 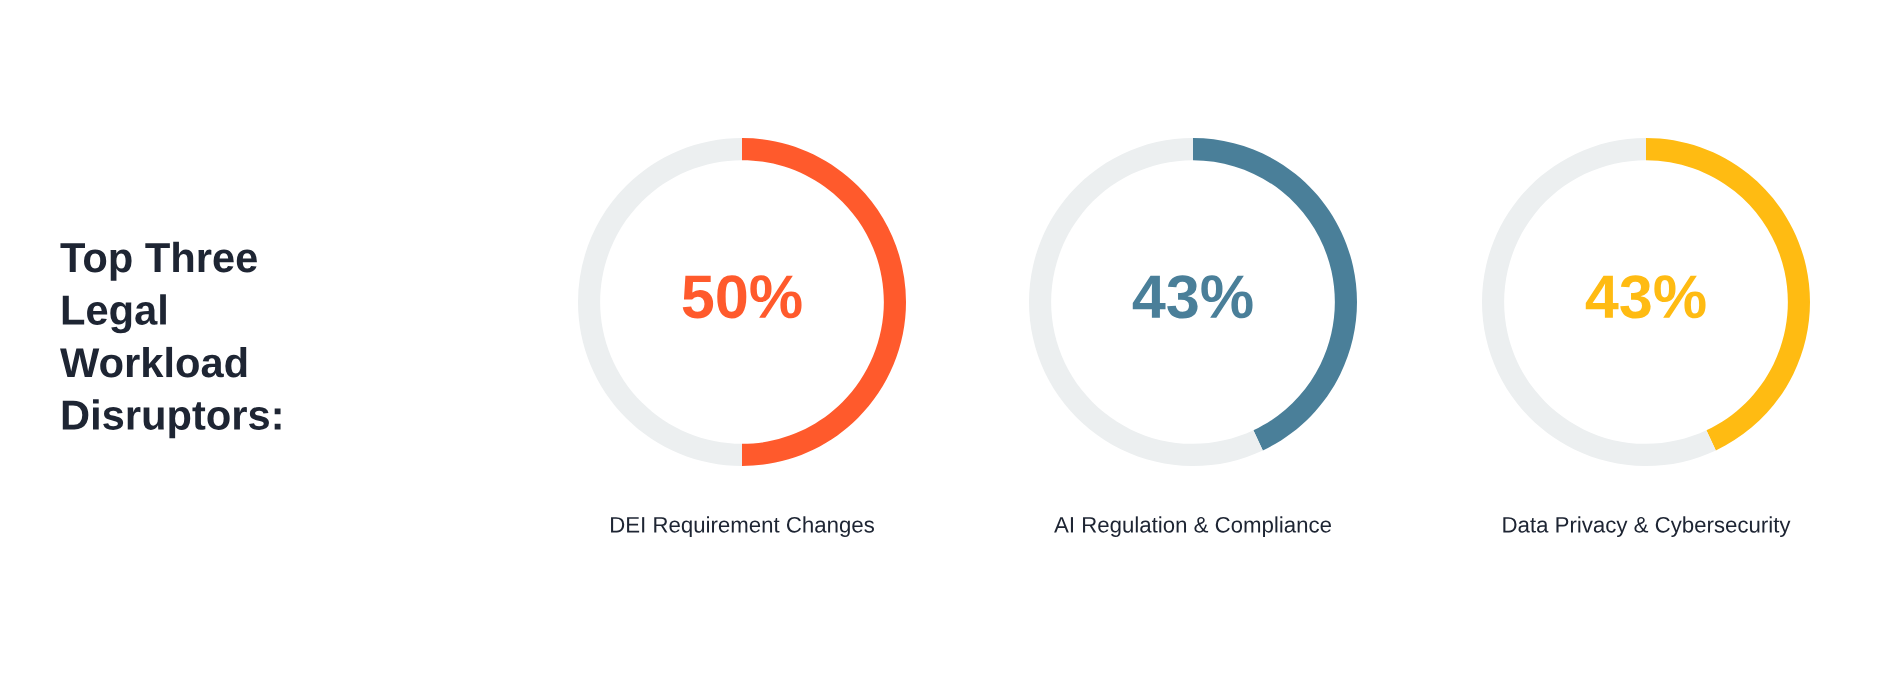 What do you see at coordinates (170, 340) in the screenshot?
I see `text: Top Three Legal Workload Disruptors:` at bounding box center [170, 340].